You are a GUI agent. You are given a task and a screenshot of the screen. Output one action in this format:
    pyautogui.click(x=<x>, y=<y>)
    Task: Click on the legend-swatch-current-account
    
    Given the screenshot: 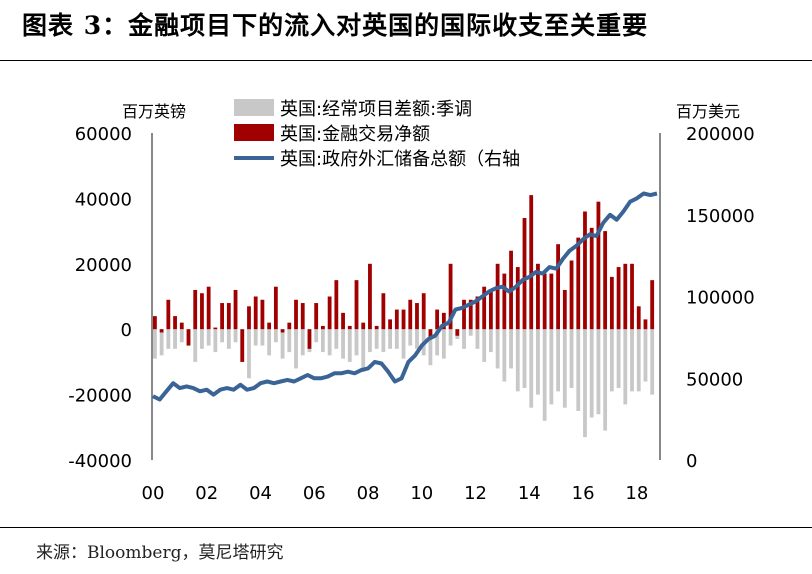 What is the action you would take?
    pyautogui.click(x=254, y=107)
    